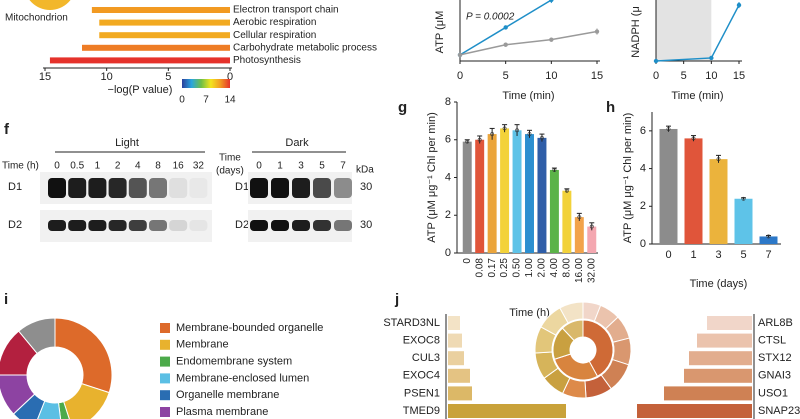 The image size is (800, 419). What do you see at coordinates (774, 376) in the screenshot?
I see `bar-label: GNAI3` at bounding box center [774, 376].